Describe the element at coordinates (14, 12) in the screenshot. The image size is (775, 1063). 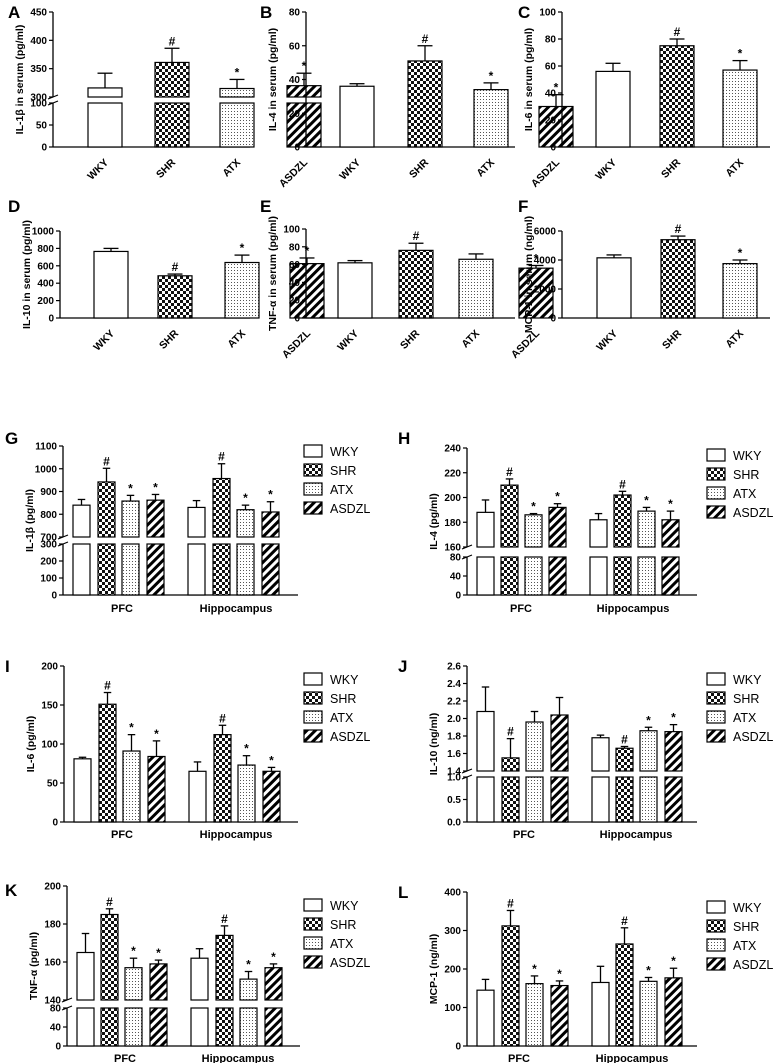
I see `panel-label: A` at that location.